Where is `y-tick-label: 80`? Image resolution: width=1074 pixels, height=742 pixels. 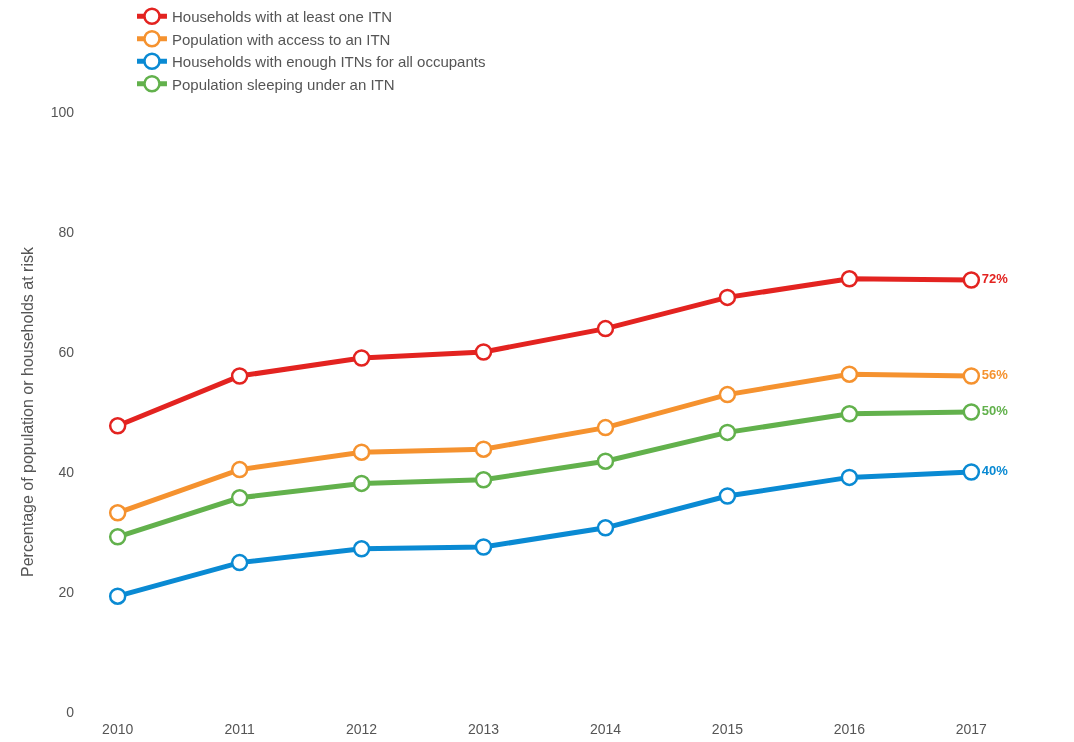
y-tick-label: 80 is located at coordinates (66, 231).